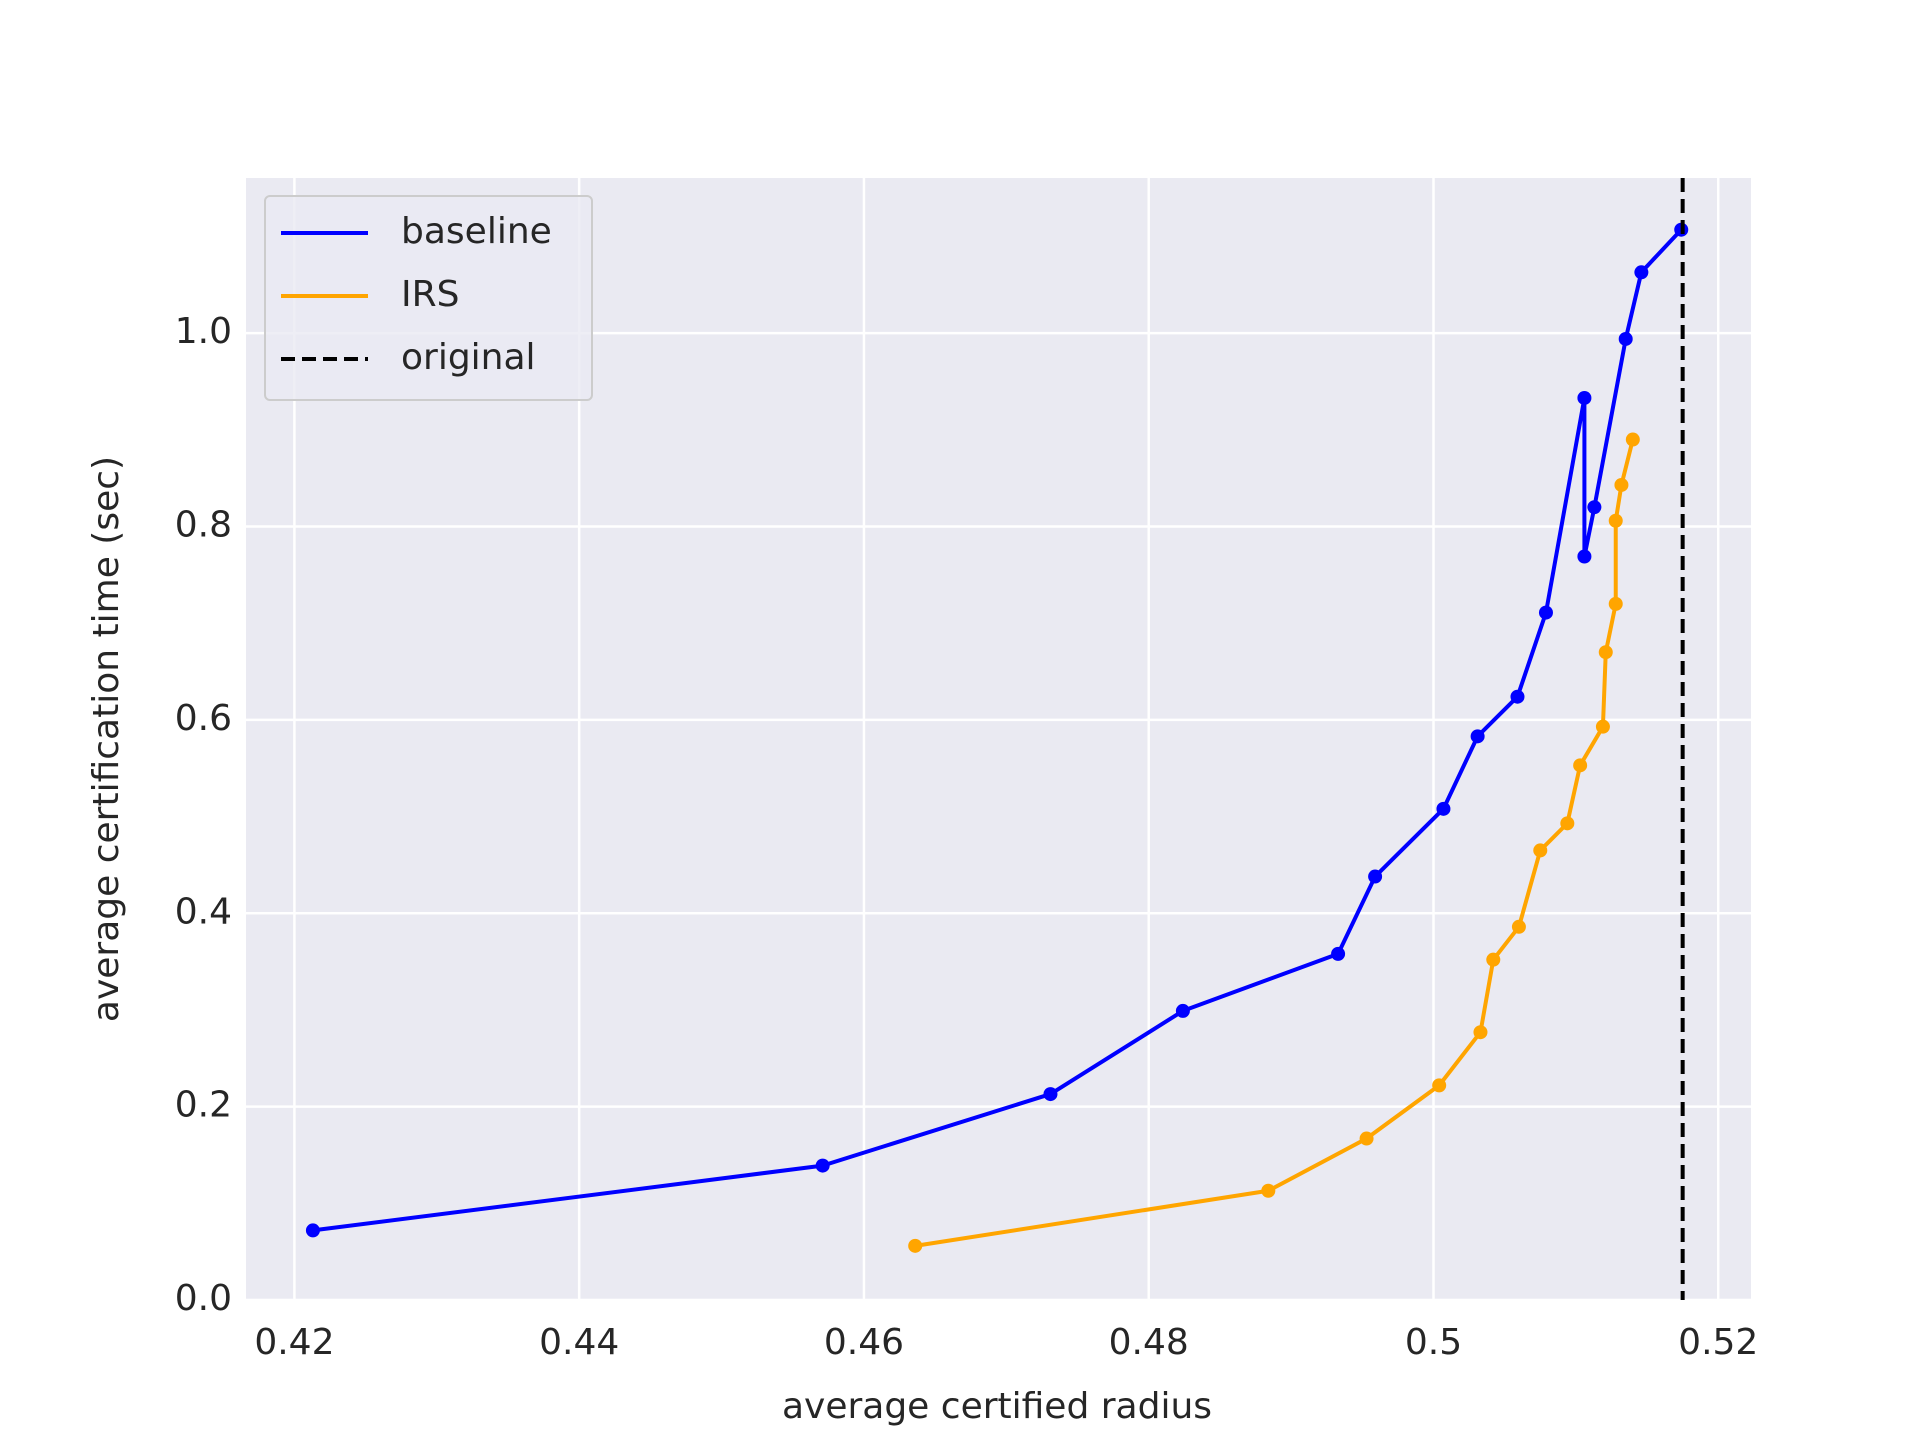  Describe the element at coordinates (203, 525) in the screenshot. I see `y-tick-label: 0.8` at that location.